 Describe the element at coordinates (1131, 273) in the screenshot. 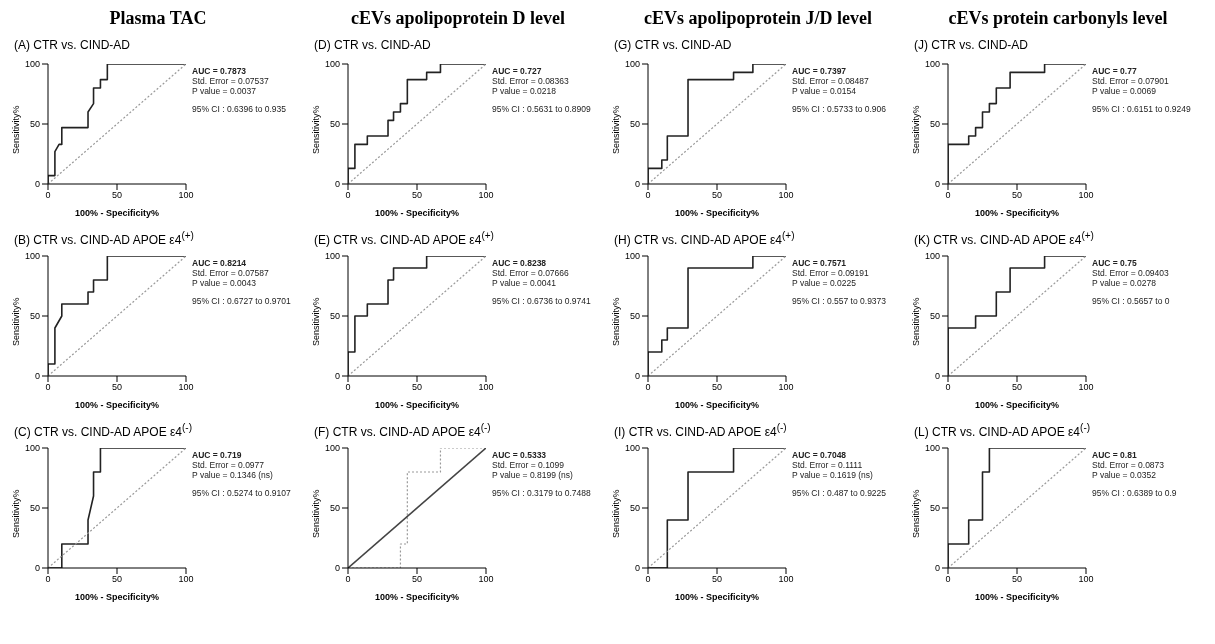

I see `text: Std. Error = 0.09403` at that location.